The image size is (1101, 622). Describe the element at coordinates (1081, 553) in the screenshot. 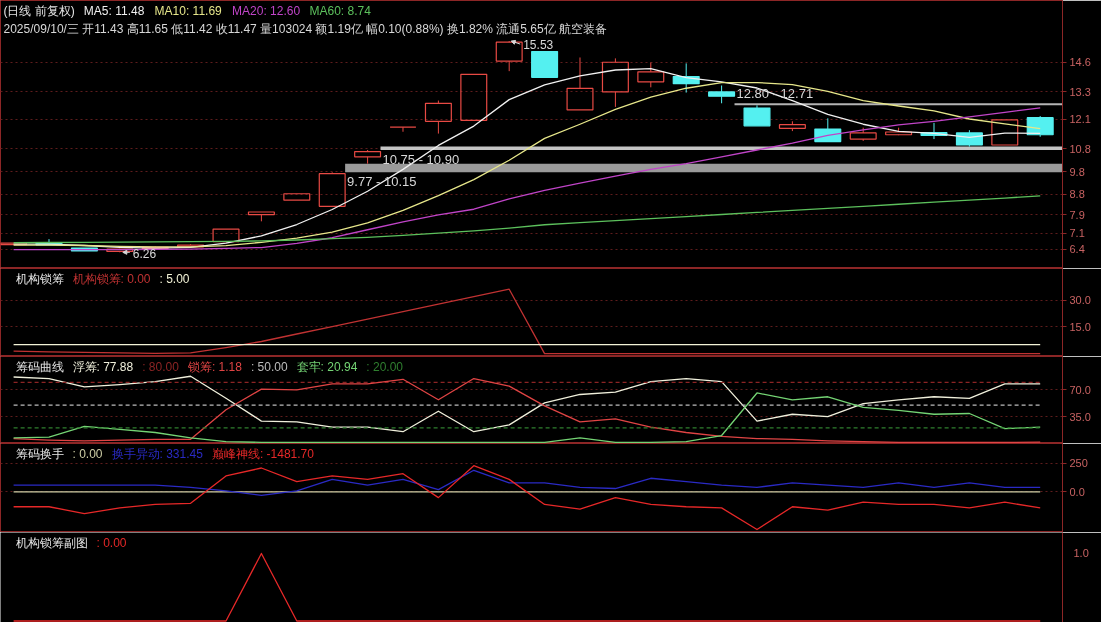

I see `text: 1.0` at that location.